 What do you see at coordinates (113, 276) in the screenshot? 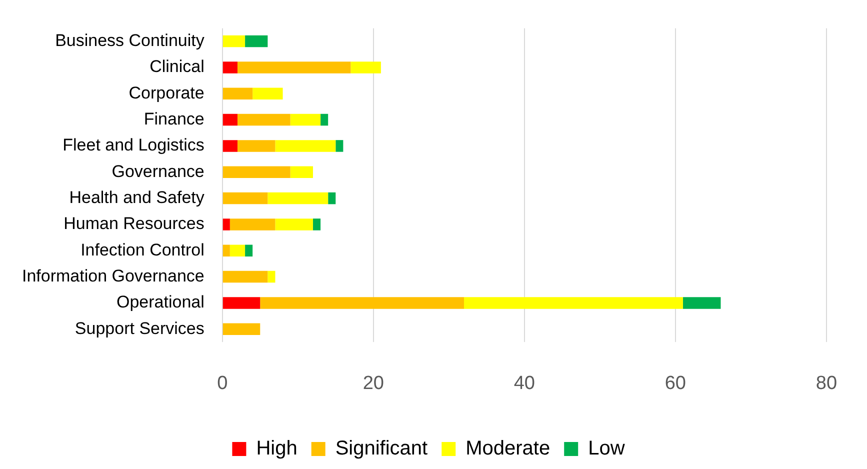
I see `y-tick-label: Information Governance` at bounding box center [113, 276].